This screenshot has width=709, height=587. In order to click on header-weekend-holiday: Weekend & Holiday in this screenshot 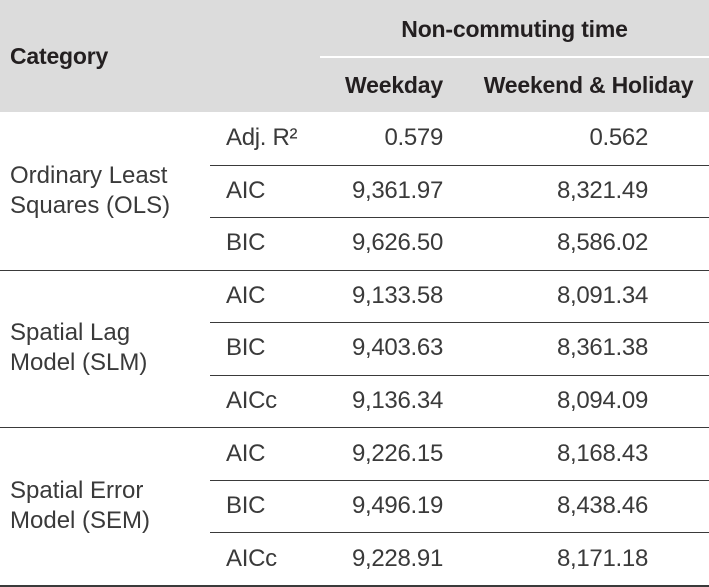, I will do `click(588, 84)`.